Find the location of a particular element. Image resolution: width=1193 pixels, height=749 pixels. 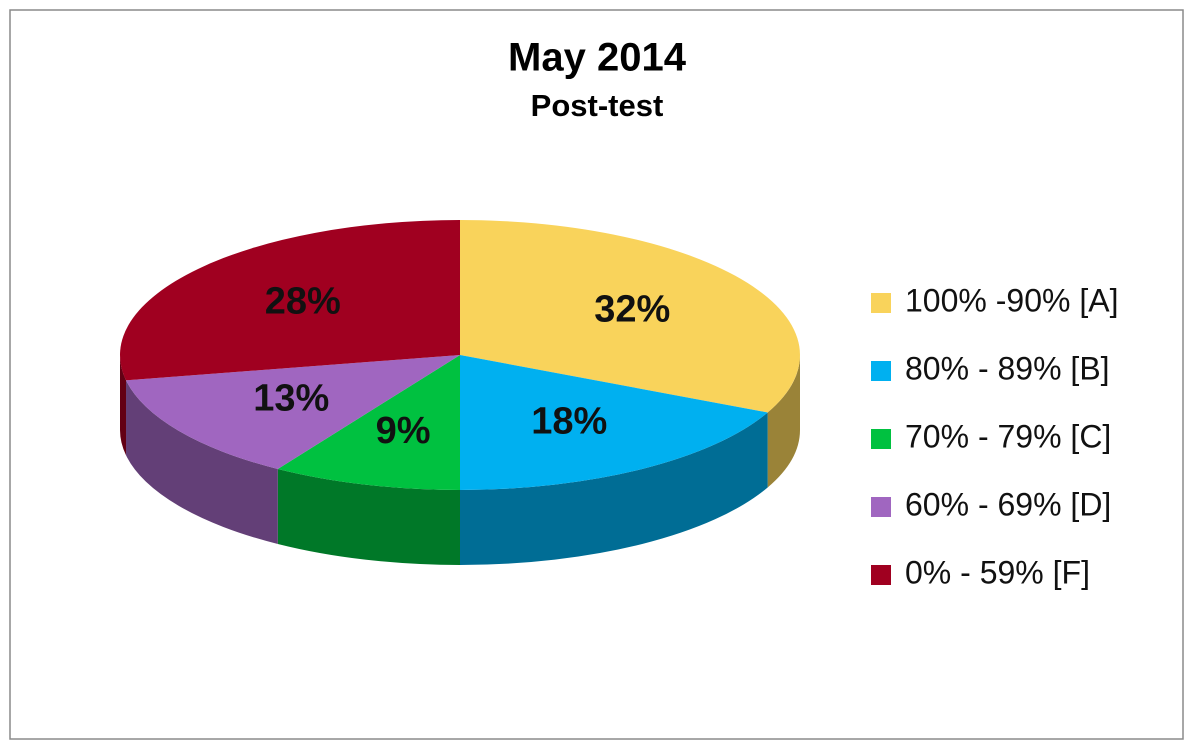

value-label: 13% is located at coordinates (291, 399).